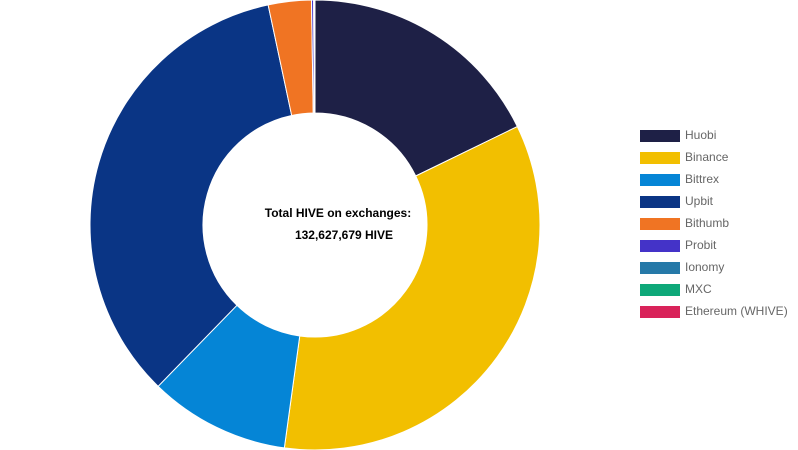  What do you see at coordinates (736, 311) in the screenshot?
I see `legend-label: Ethereum (WHIVE)` at bounding box center [736, 311].